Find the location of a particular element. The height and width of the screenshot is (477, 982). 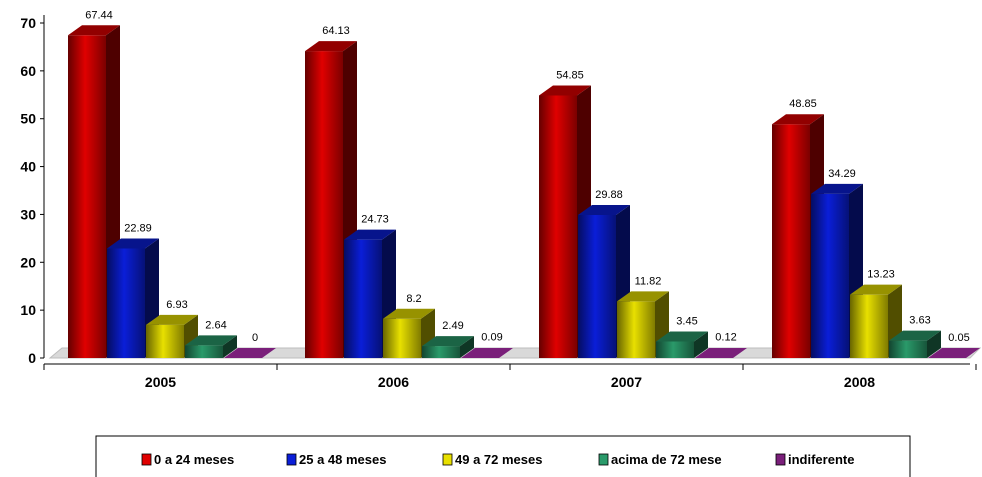

y-tick-label: 20 is located at coordinates (28, 262).